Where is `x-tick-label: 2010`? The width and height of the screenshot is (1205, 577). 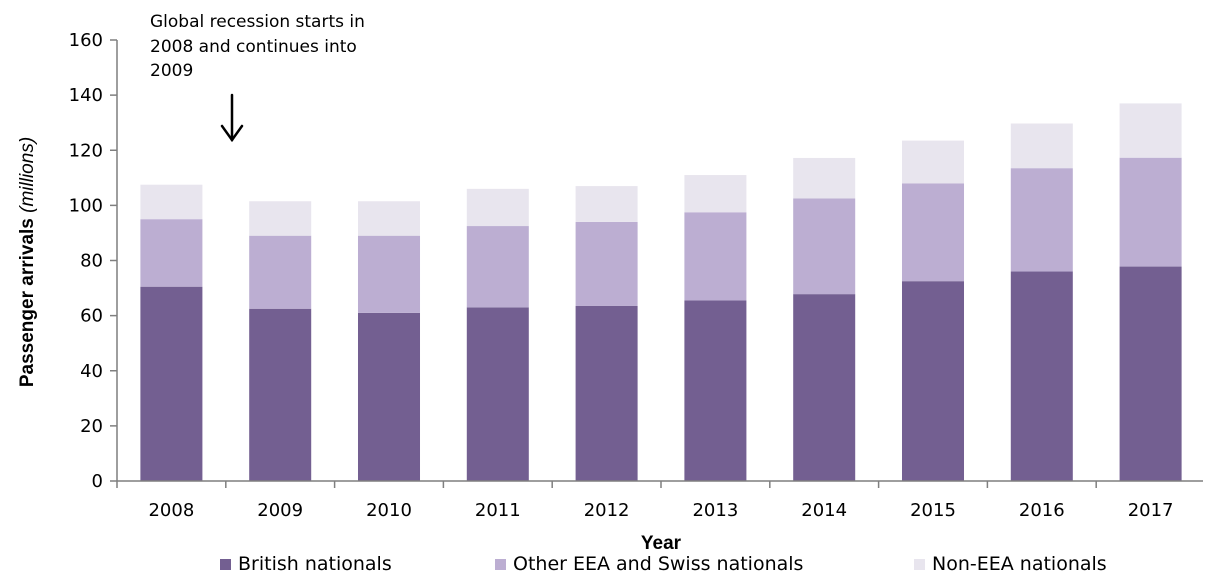
x-tick-label: 2010 is located at coordinates (389, 510).